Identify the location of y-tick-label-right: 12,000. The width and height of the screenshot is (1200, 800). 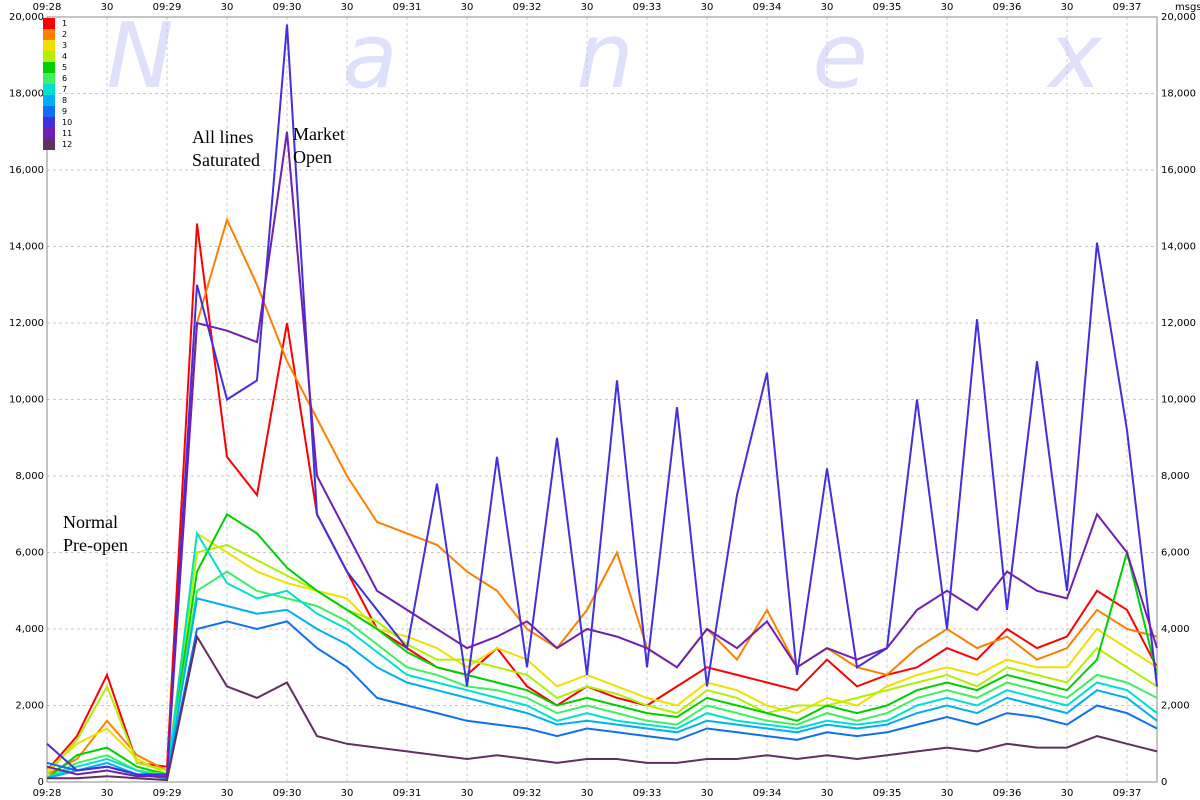
(1178, 323).